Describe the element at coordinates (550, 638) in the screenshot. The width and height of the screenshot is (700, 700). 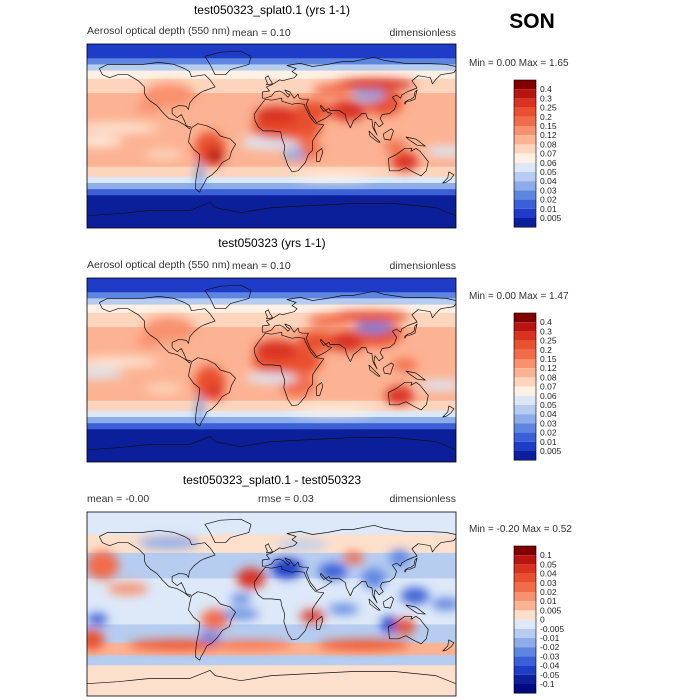
I see `colorbar-tick-label: -0.01` at that location.